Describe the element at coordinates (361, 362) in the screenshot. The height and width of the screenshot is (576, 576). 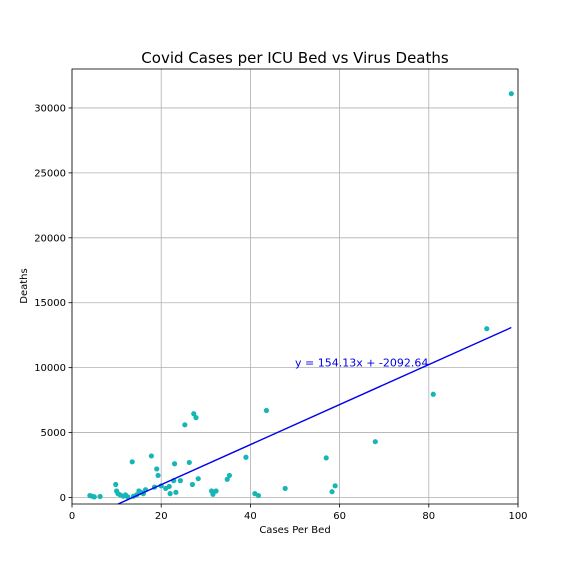
I see `regression-equation-label: y = 154.13x + -2092.64` at that location.